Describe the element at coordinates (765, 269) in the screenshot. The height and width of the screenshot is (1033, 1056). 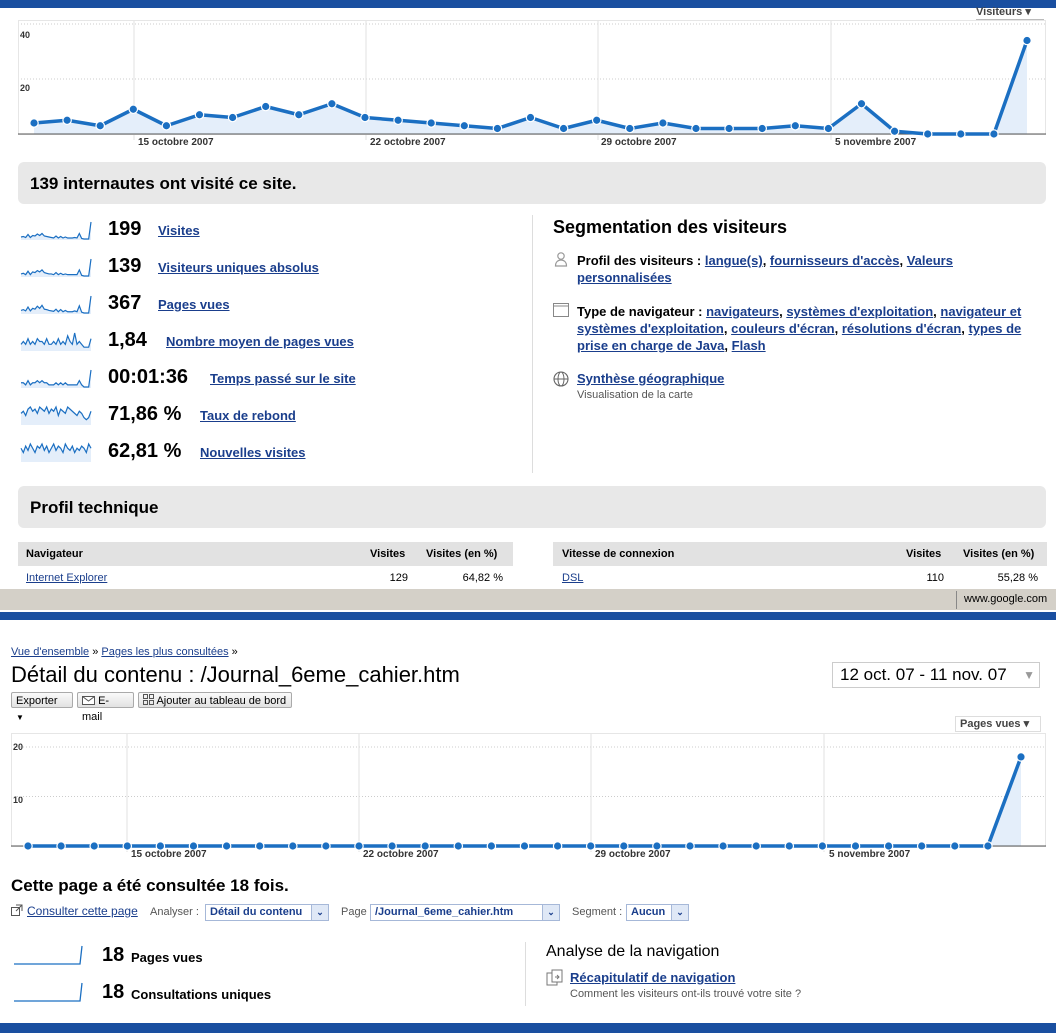
I see `link-valeurs-perso: Valeurs personnalisées` at that location.